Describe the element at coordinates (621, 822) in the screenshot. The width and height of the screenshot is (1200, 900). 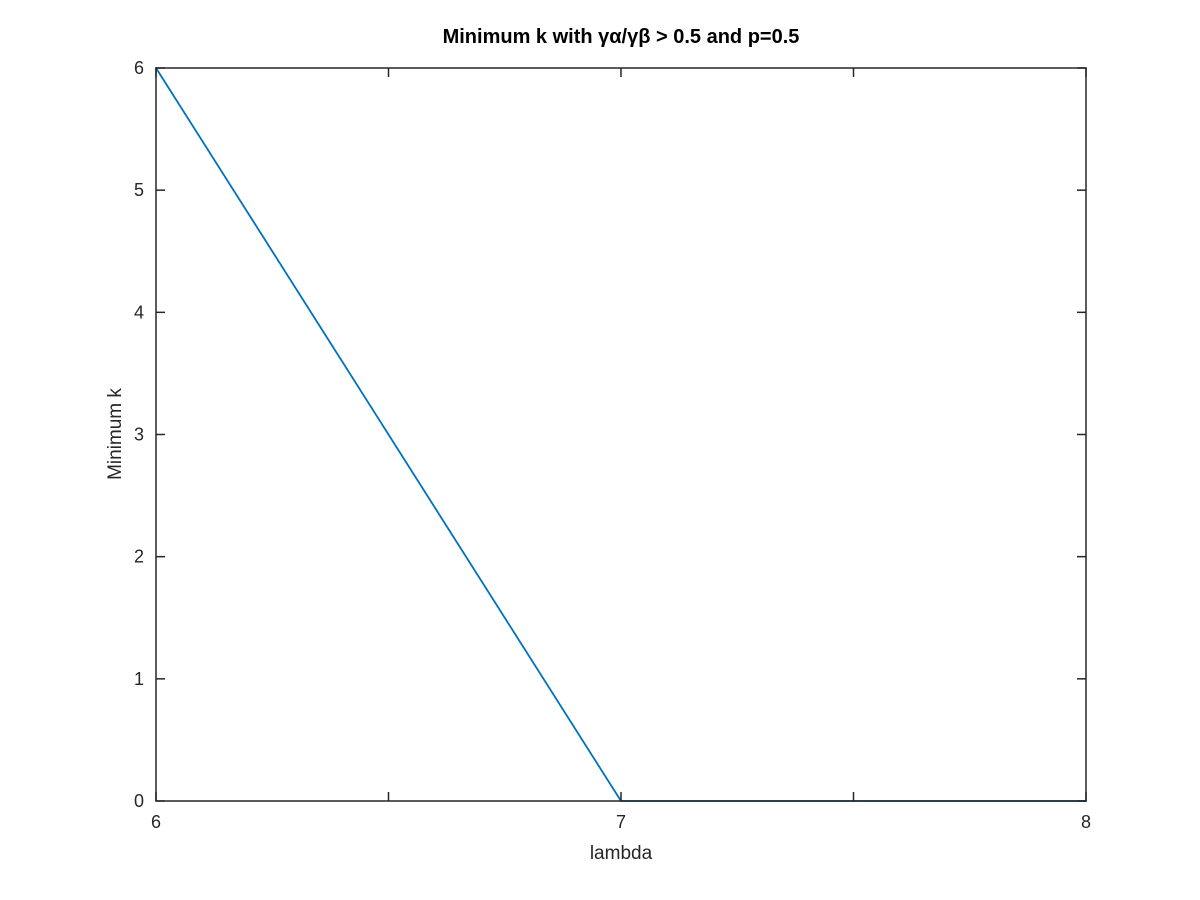
I see `x-tick-label-2: 7` at that location.